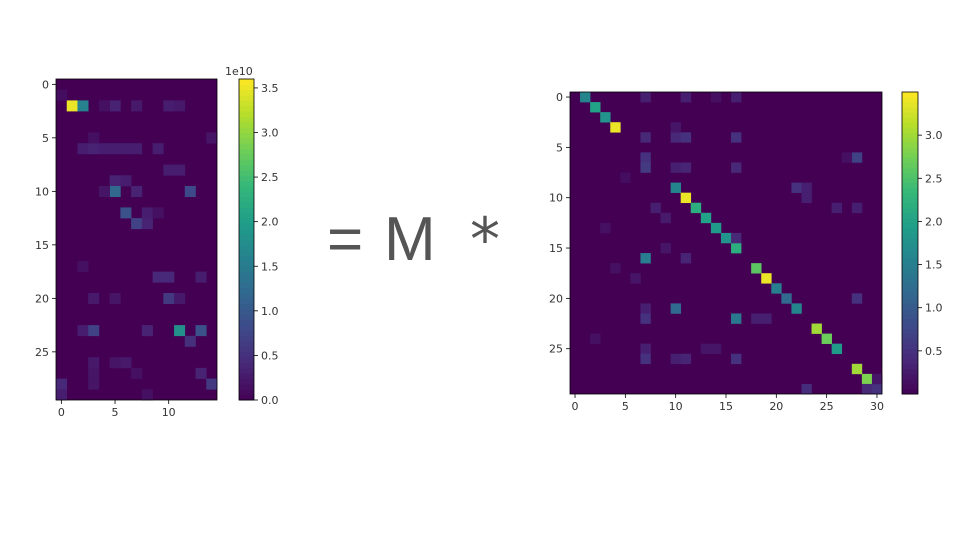 This screenshot has height=540, width=960. Describe the element at coordinates (556, 349) in the screenshot. I see `y-tick-label: 25` at that location.